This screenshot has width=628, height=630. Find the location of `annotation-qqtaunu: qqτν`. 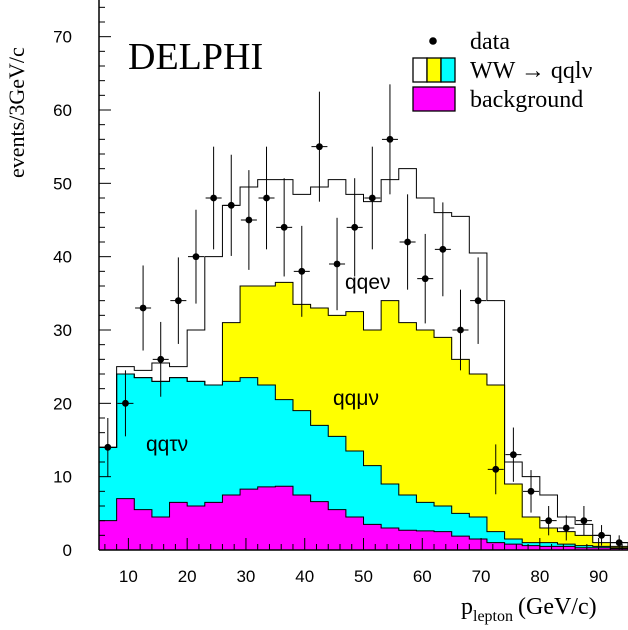

annotation-qqtaunu: qqτν is located at coordinates (167, 444).